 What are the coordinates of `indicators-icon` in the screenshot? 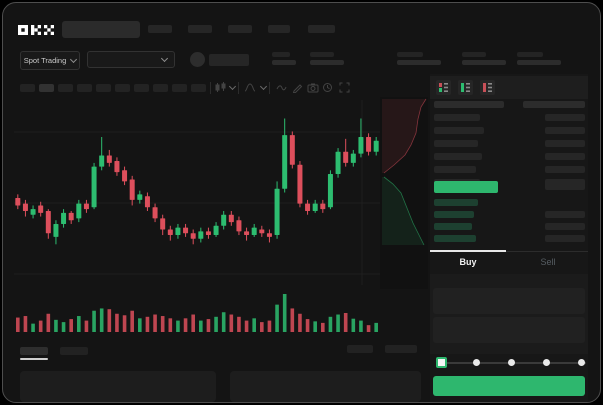 It's located at (250, 87).